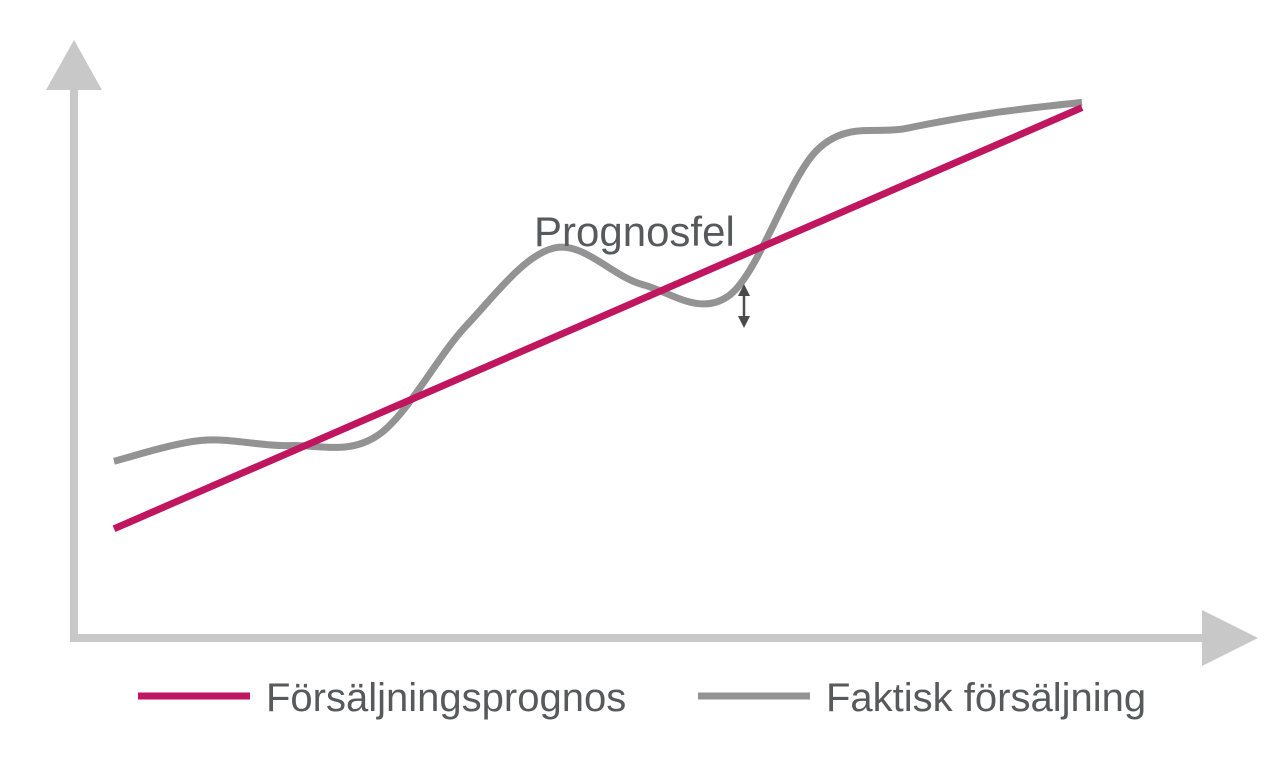  I want to click on legend-label-actual: Faktisk försäljning, so click(986, 698).